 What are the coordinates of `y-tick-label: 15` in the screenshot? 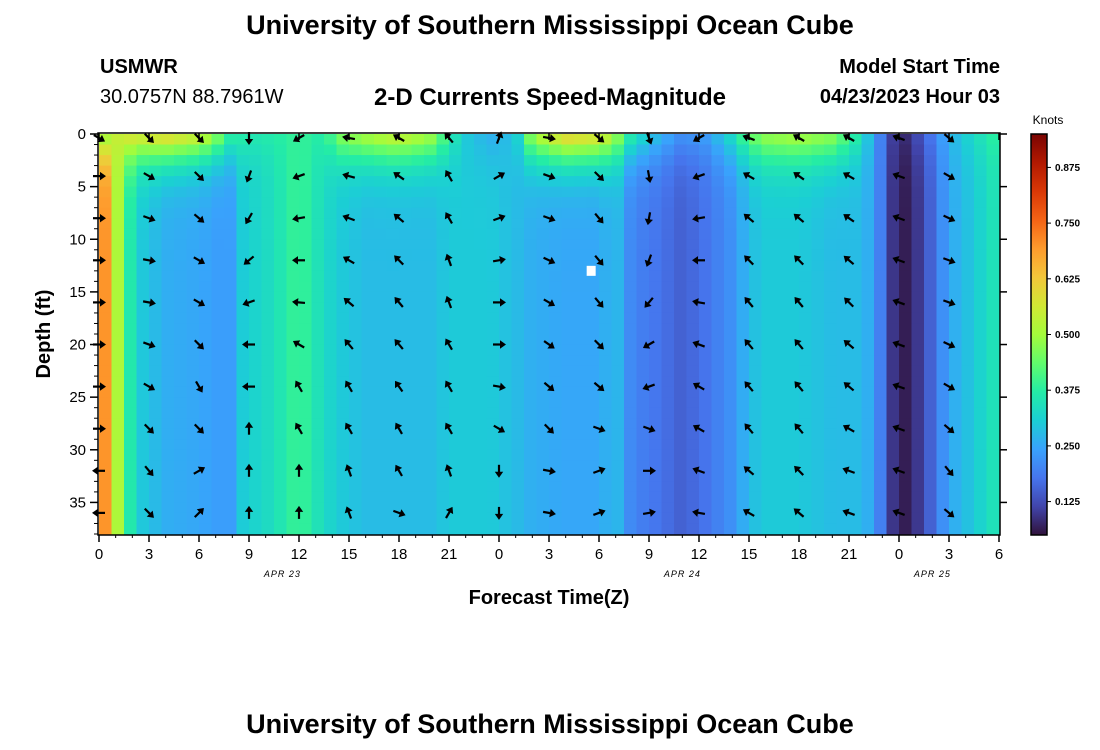 It's located at (77, 292).